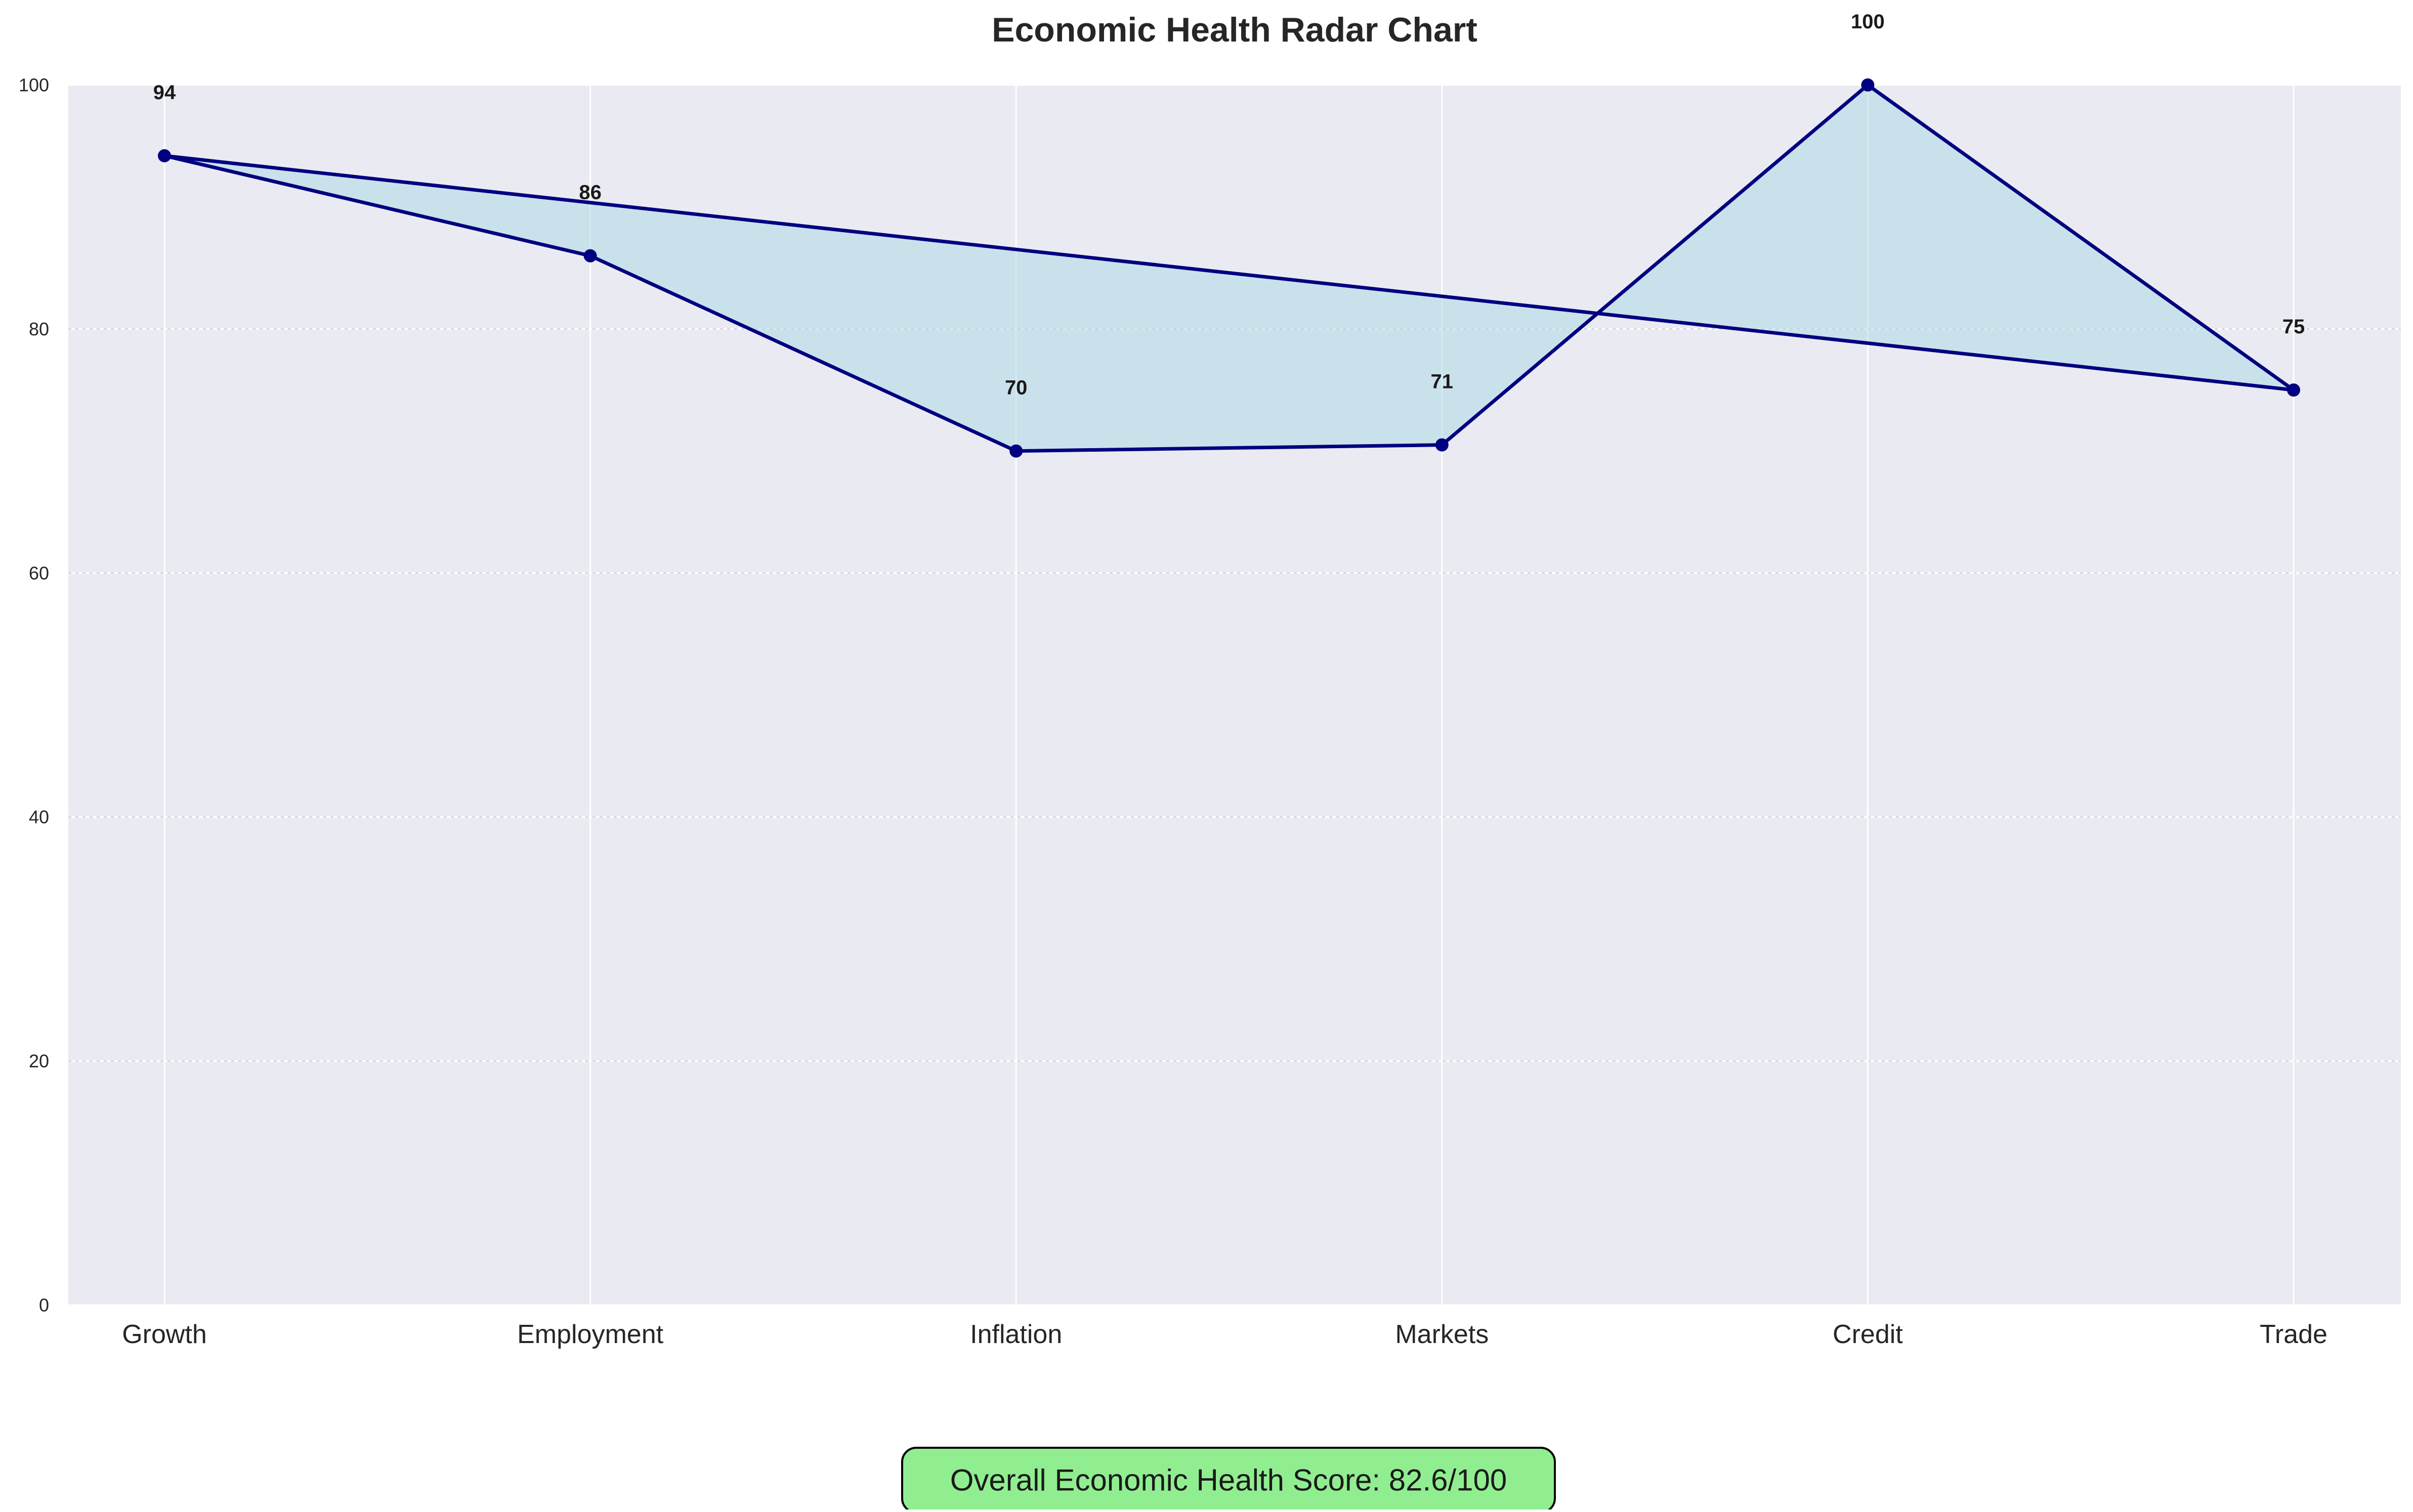  I want to click on data-label-credit: 100, so click(1868, 22).